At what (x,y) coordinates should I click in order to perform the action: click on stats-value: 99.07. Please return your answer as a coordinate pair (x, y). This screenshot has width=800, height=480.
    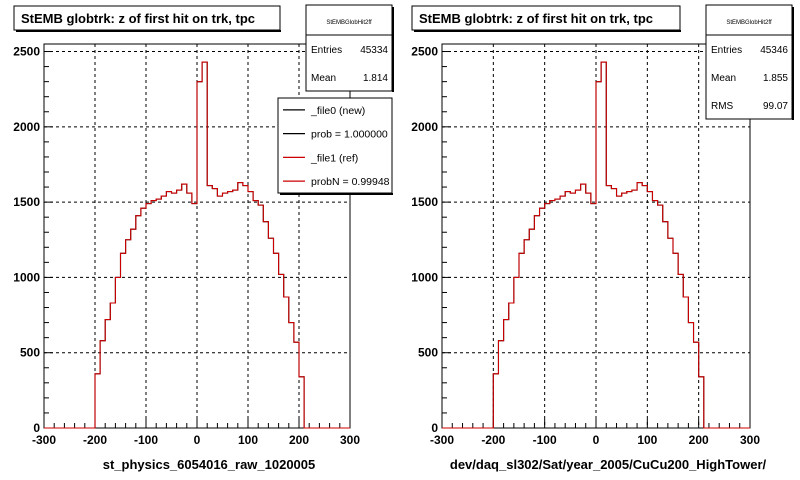
    Looking at the image, I should click on (775, 106).